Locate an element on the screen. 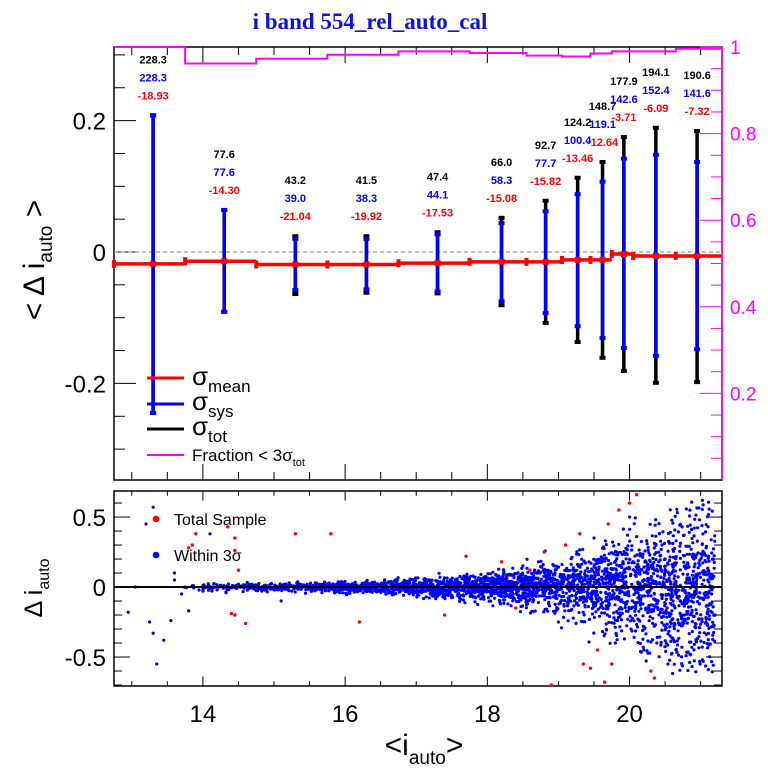  legend-item-within: Within 3σ is located at coordinates (197, 556).